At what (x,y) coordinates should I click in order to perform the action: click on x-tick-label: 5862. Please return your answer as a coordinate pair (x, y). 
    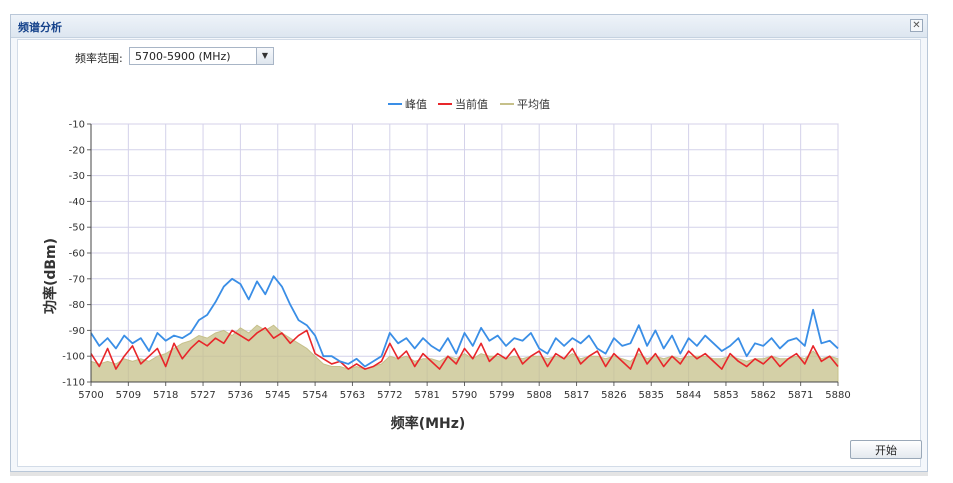
    Looking at the image, I should click on (763, 395).